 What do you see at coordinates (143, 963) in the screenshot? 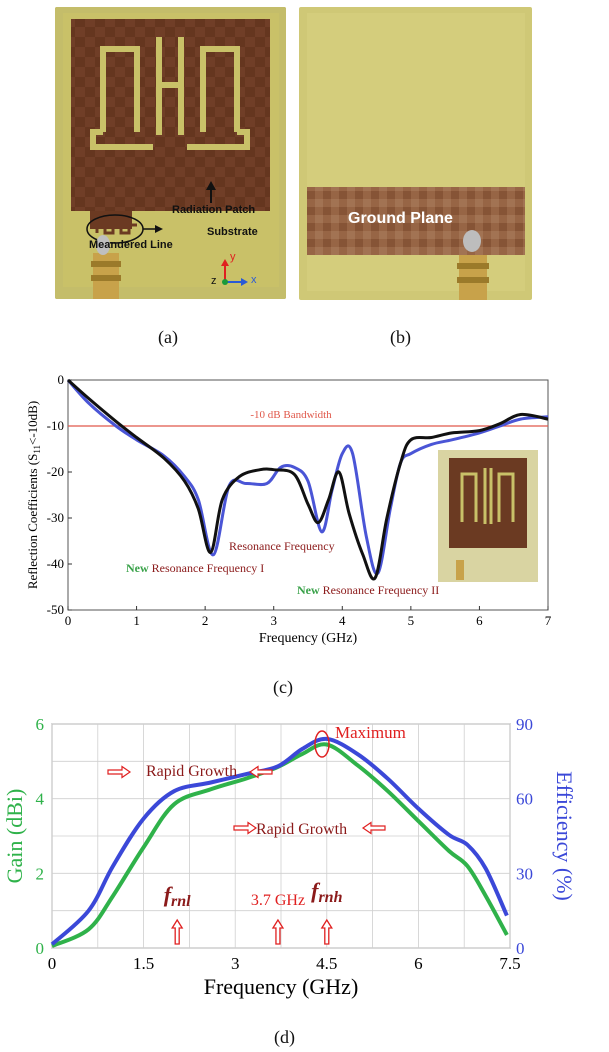
I see `x-tick-label: 1.5` at bounding box center [143, 963].